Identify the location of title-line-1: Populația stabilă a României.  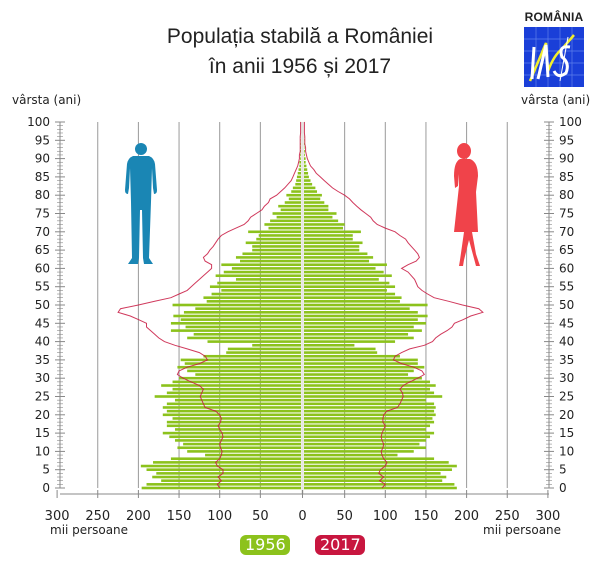
(300, 36).